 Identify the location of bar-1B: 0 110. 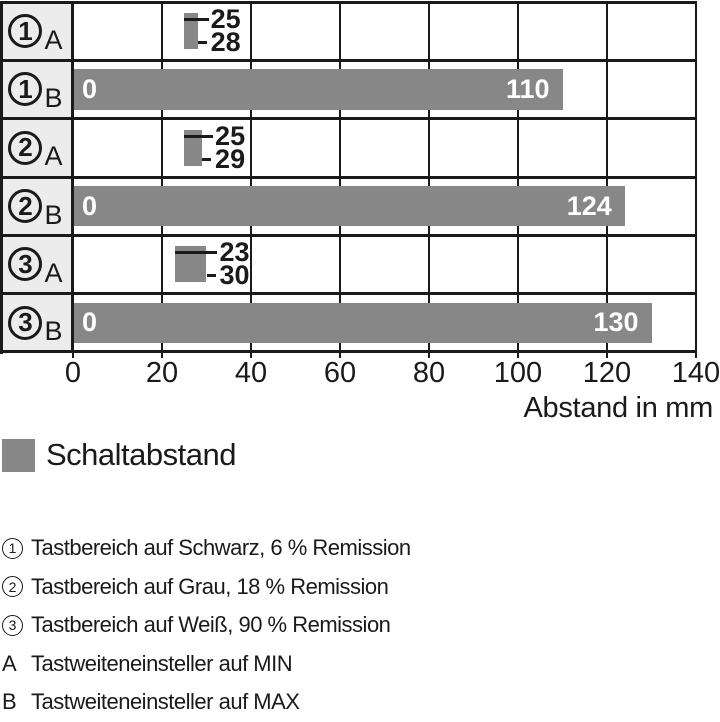
(318, 89).